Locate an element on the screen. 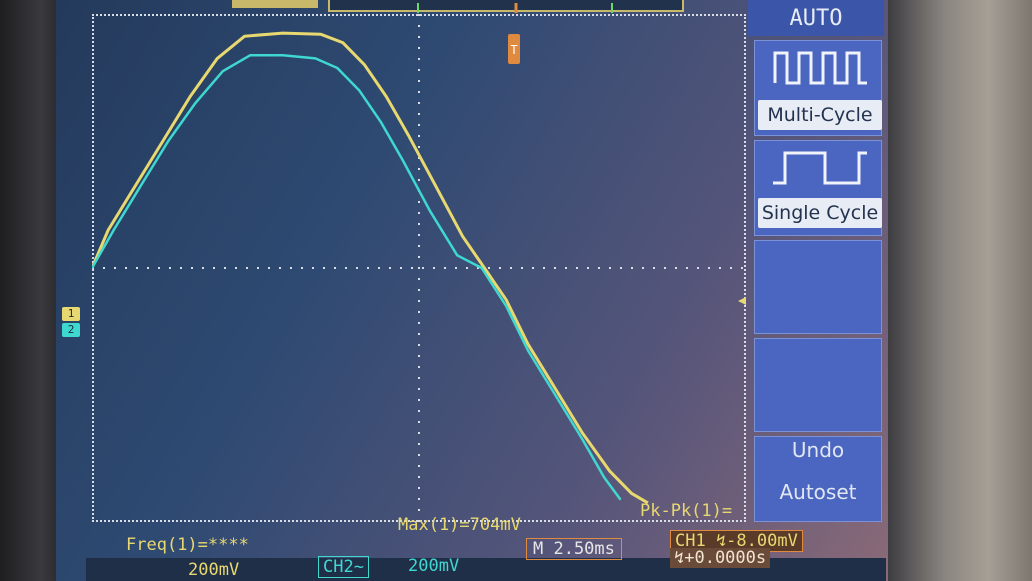 The image size is (1032, 581). svg-text: T is located at coordinates (513, 50).